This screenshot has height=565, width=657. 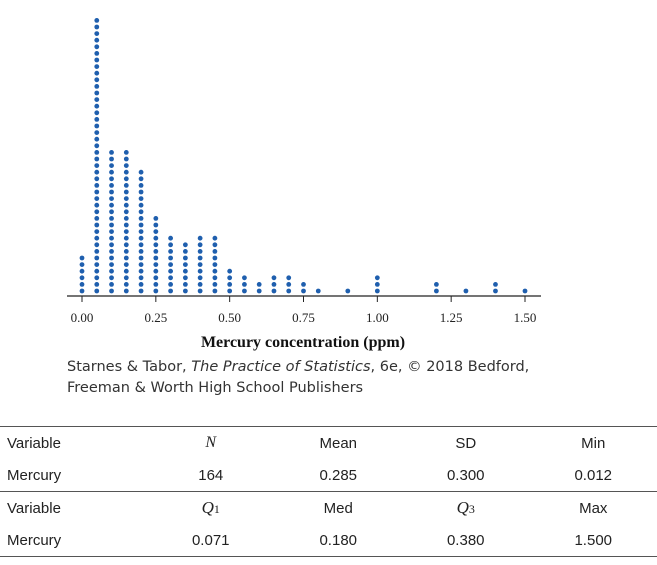 I want to click on header-variable-2: Variable, so click(x=73, y=507).